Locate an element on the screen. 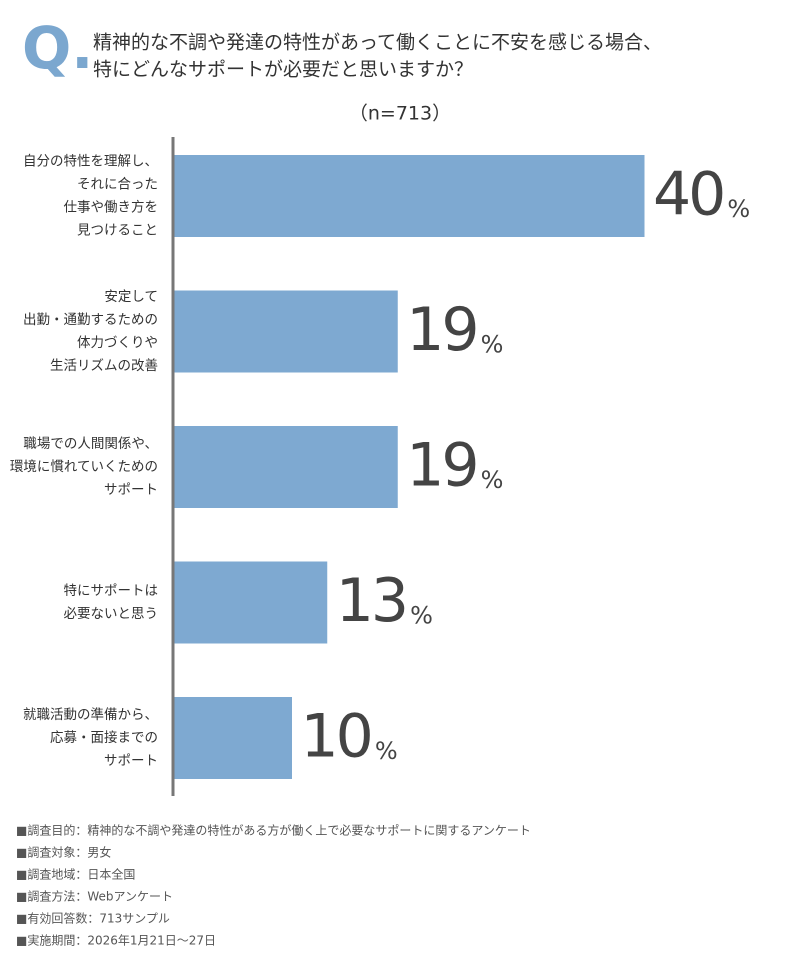  category-label: 応募・面接までの is located at coordinates (104, 737).